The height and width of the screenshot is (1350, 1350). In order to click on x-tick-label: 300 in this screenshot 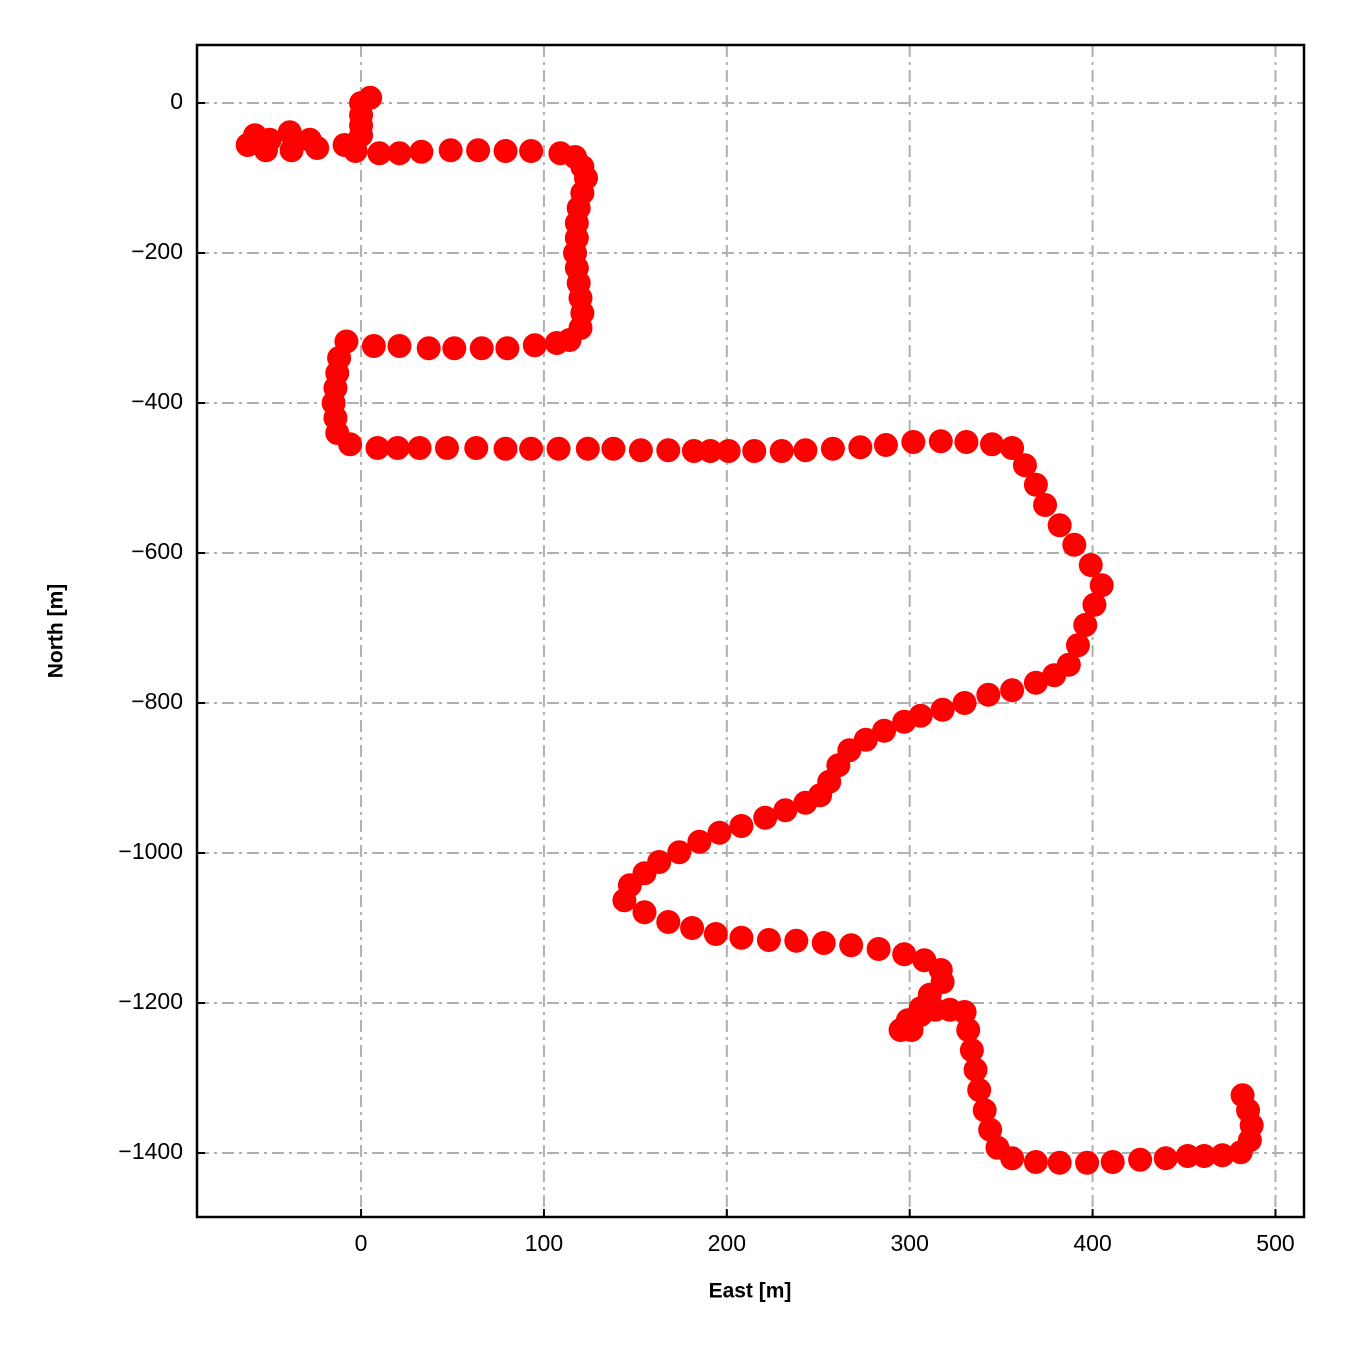, I will do `click(910, 1243)`.